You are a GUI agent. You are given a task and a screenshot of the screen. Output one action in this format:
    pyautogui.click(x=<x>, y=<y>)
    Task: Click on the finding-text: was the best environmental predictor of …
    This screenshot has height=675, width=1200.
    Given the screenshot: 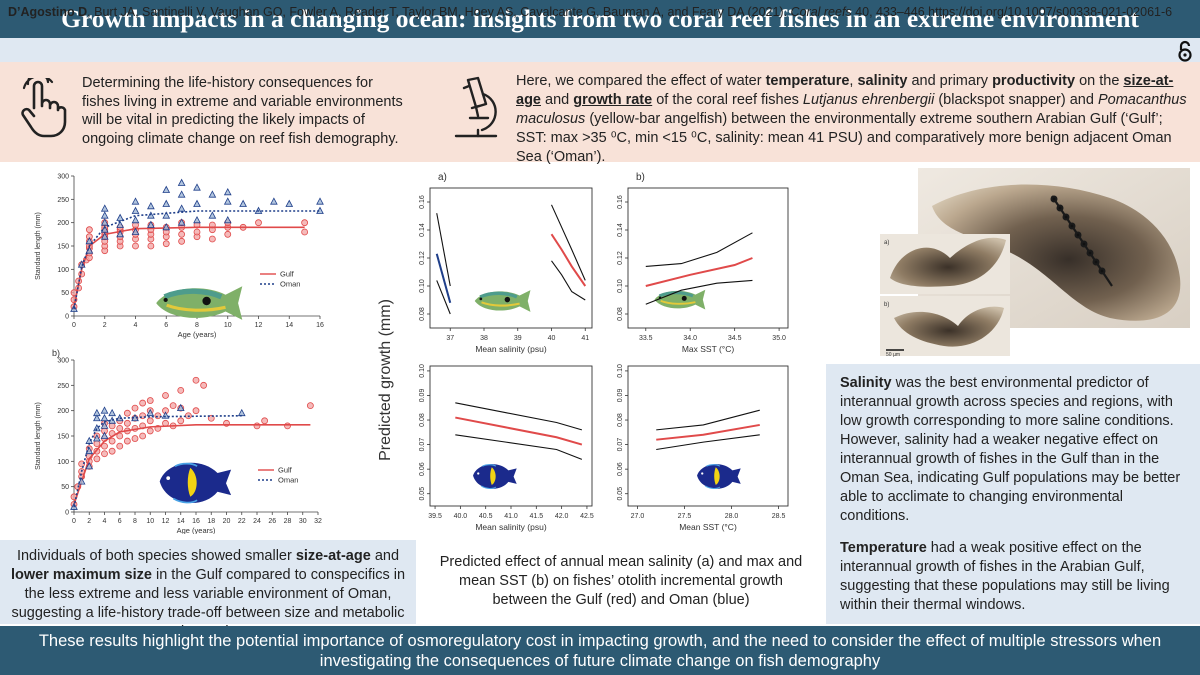 What is the action you would take?
    pyautogui.click(x=1010, y=449)
    